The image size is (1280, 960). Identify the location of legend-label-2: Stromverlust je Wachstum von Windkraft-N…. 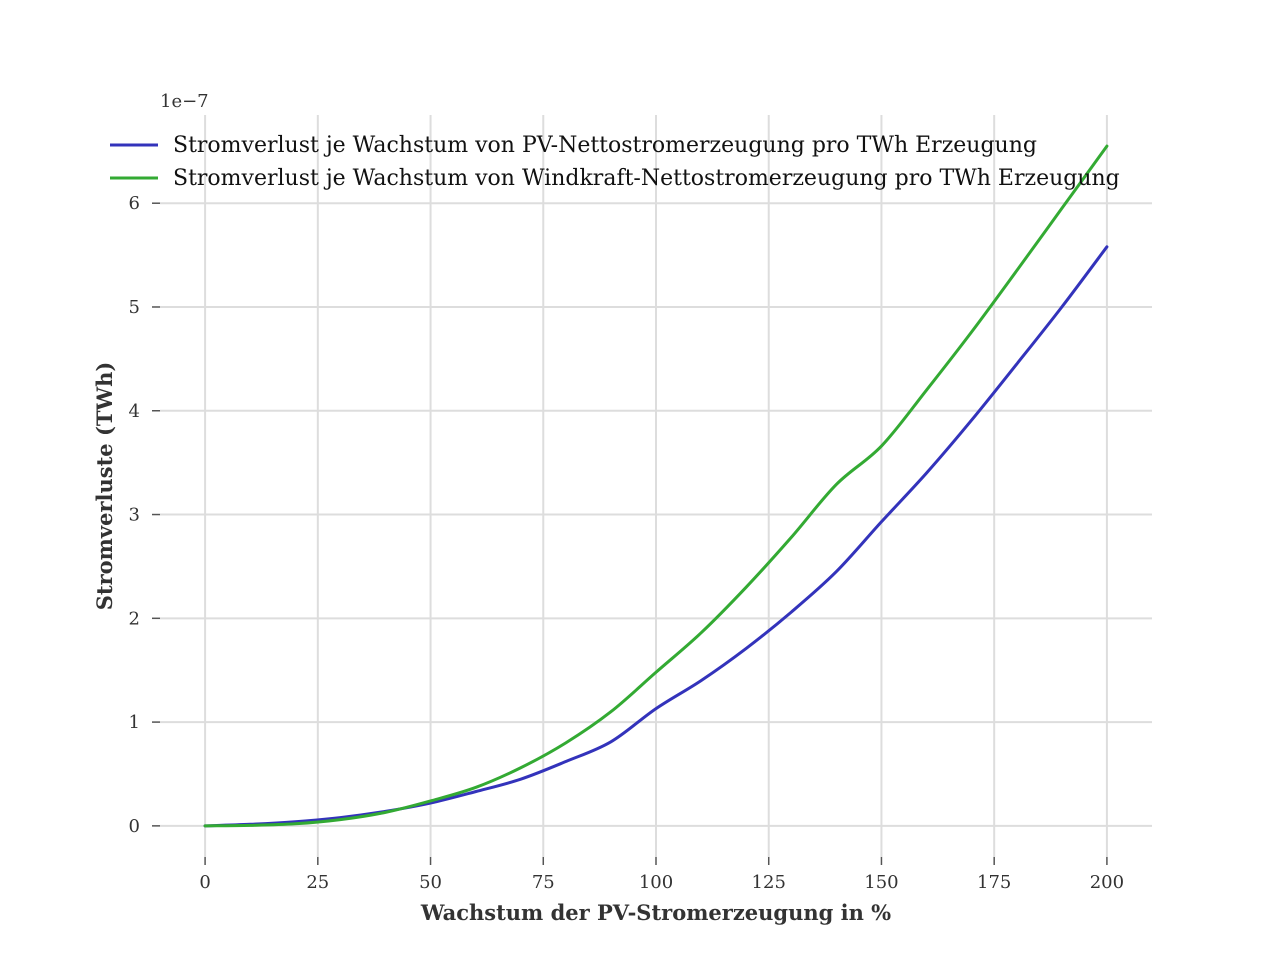
(646, 178).